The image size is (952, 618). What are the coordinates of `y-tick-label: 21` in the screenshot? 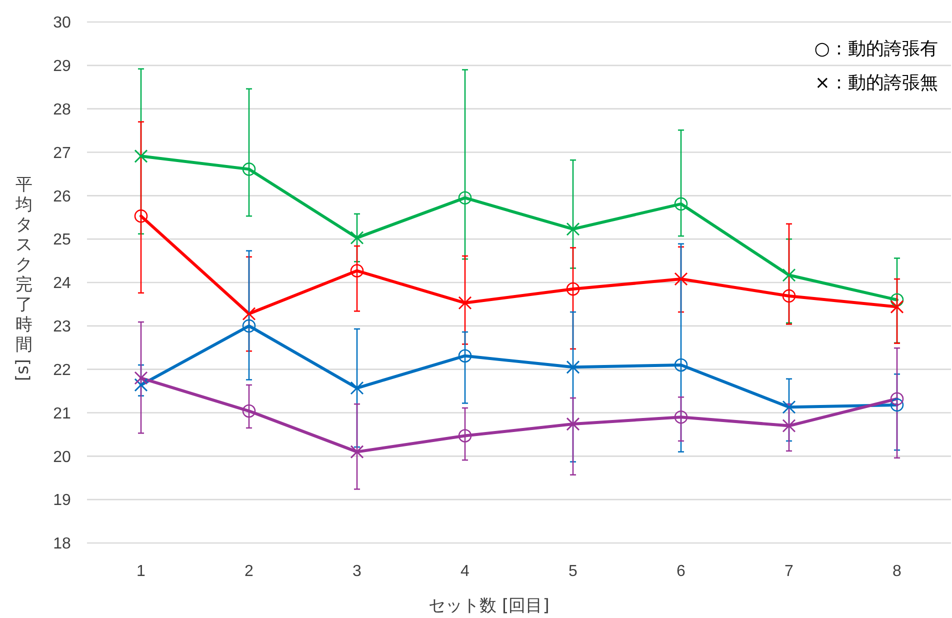 It's located at (62, 413).